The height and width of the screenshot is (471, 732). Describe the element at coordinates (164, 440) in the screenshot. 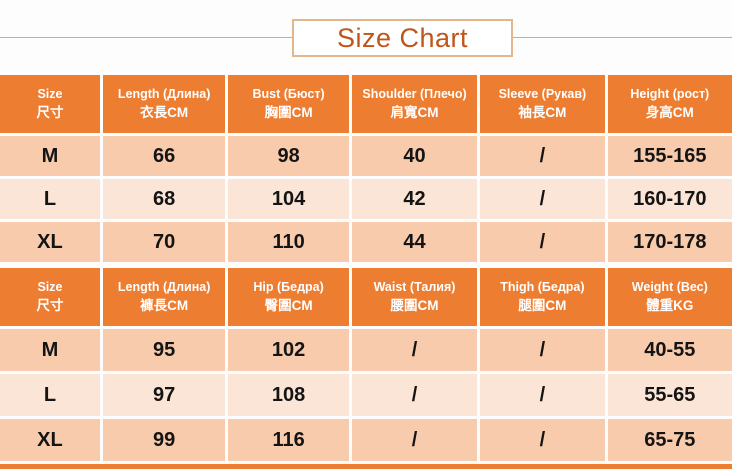

I see `cell-length: 99` at that location.